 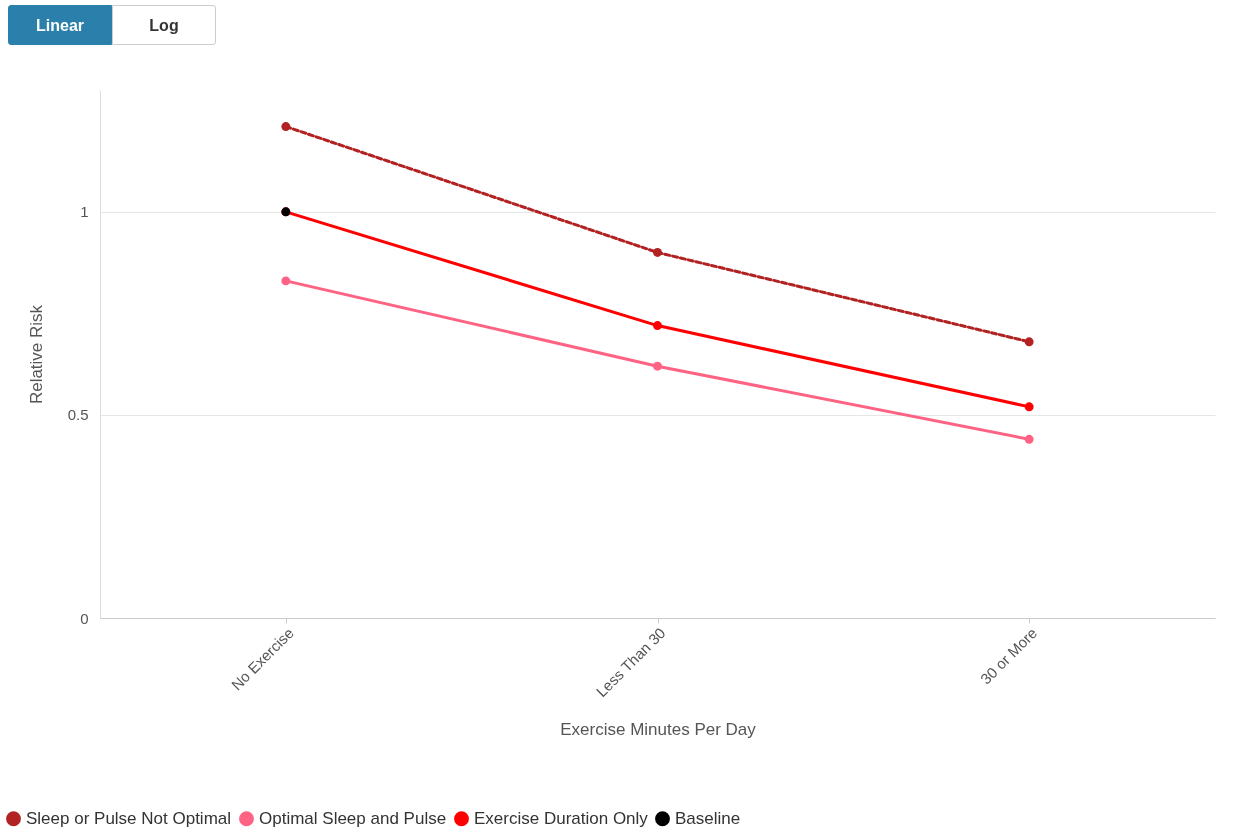 I want to click on y-axis-title: Relative Risk, so click(x=36, y=354).